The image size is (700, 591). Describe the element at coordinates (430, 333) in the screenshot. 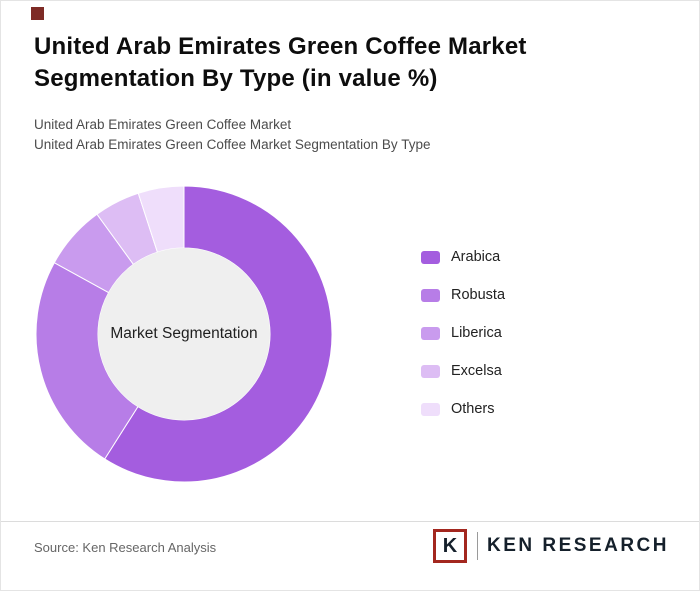

I see `legend-swatch-liberica` at that location.